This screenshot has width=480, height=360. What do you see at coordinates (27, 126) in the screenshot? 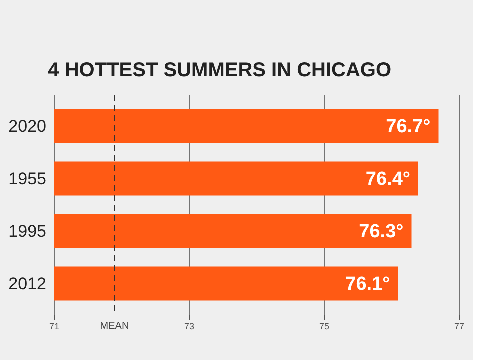
I see `y-tick-label: 2020` at bounding box center [27, 126].